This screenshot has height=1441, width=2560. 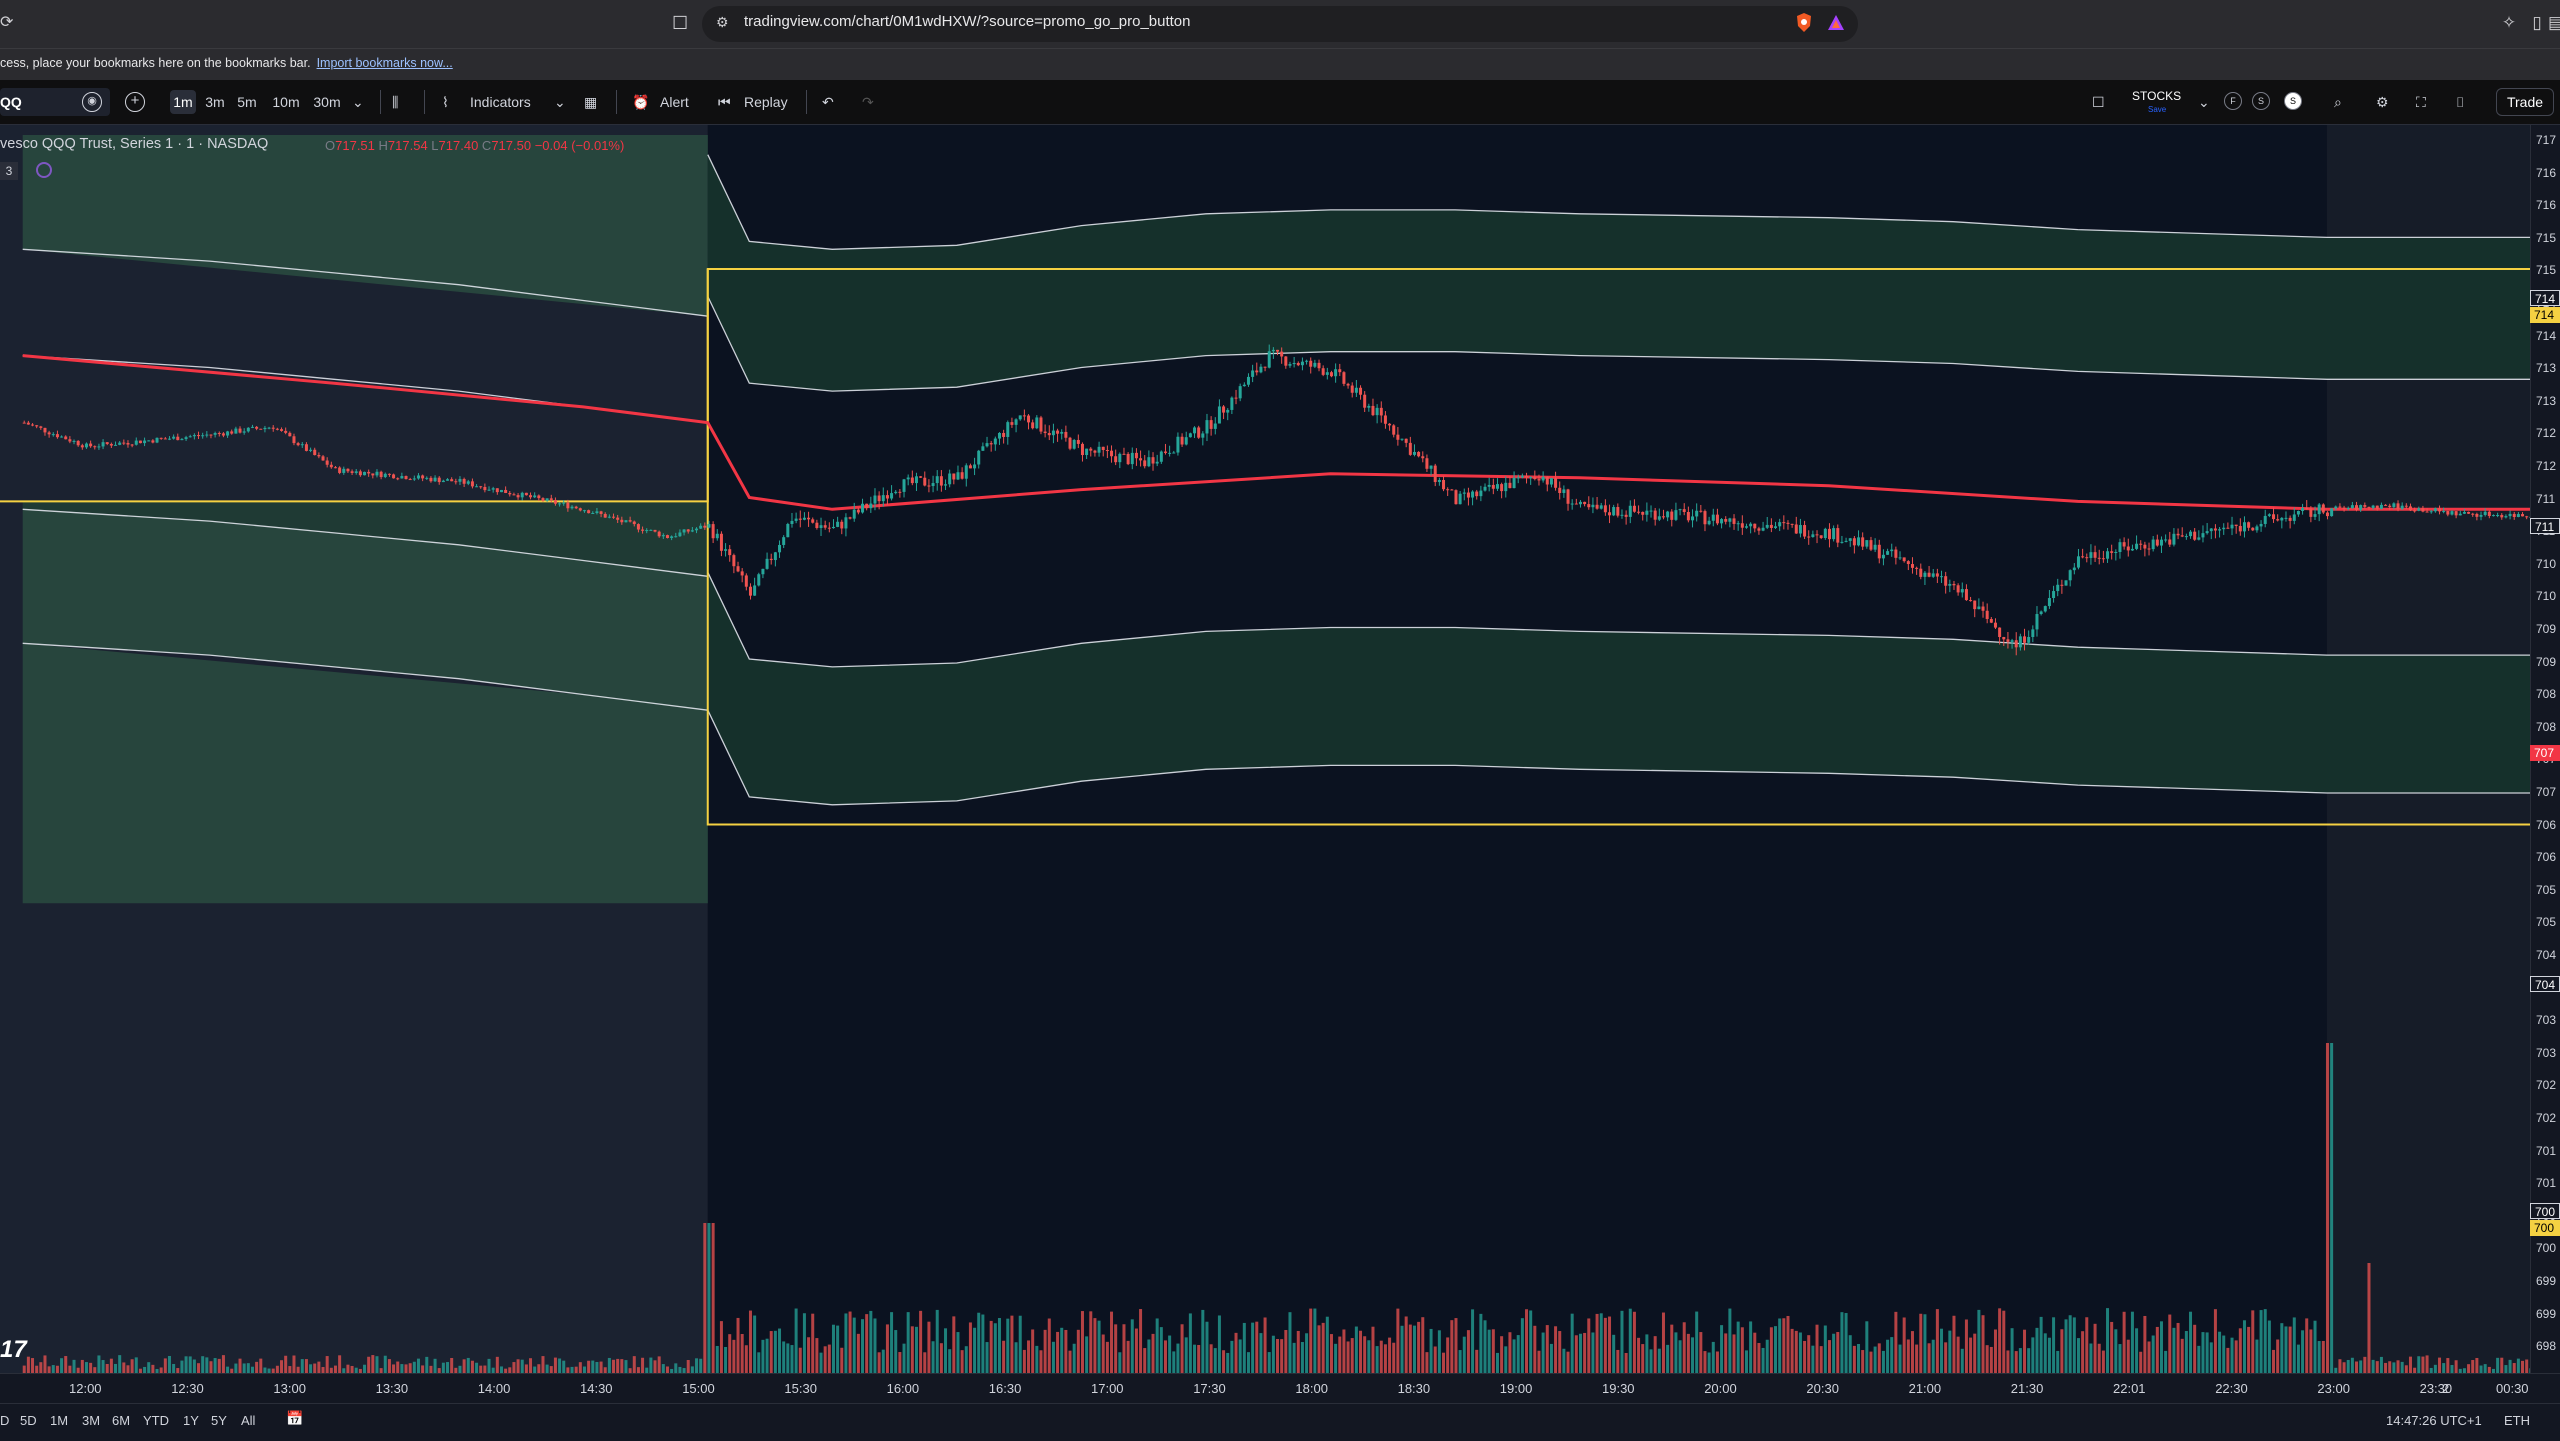 I want to click on replay-button: Replay, so click(x=766, y=102).